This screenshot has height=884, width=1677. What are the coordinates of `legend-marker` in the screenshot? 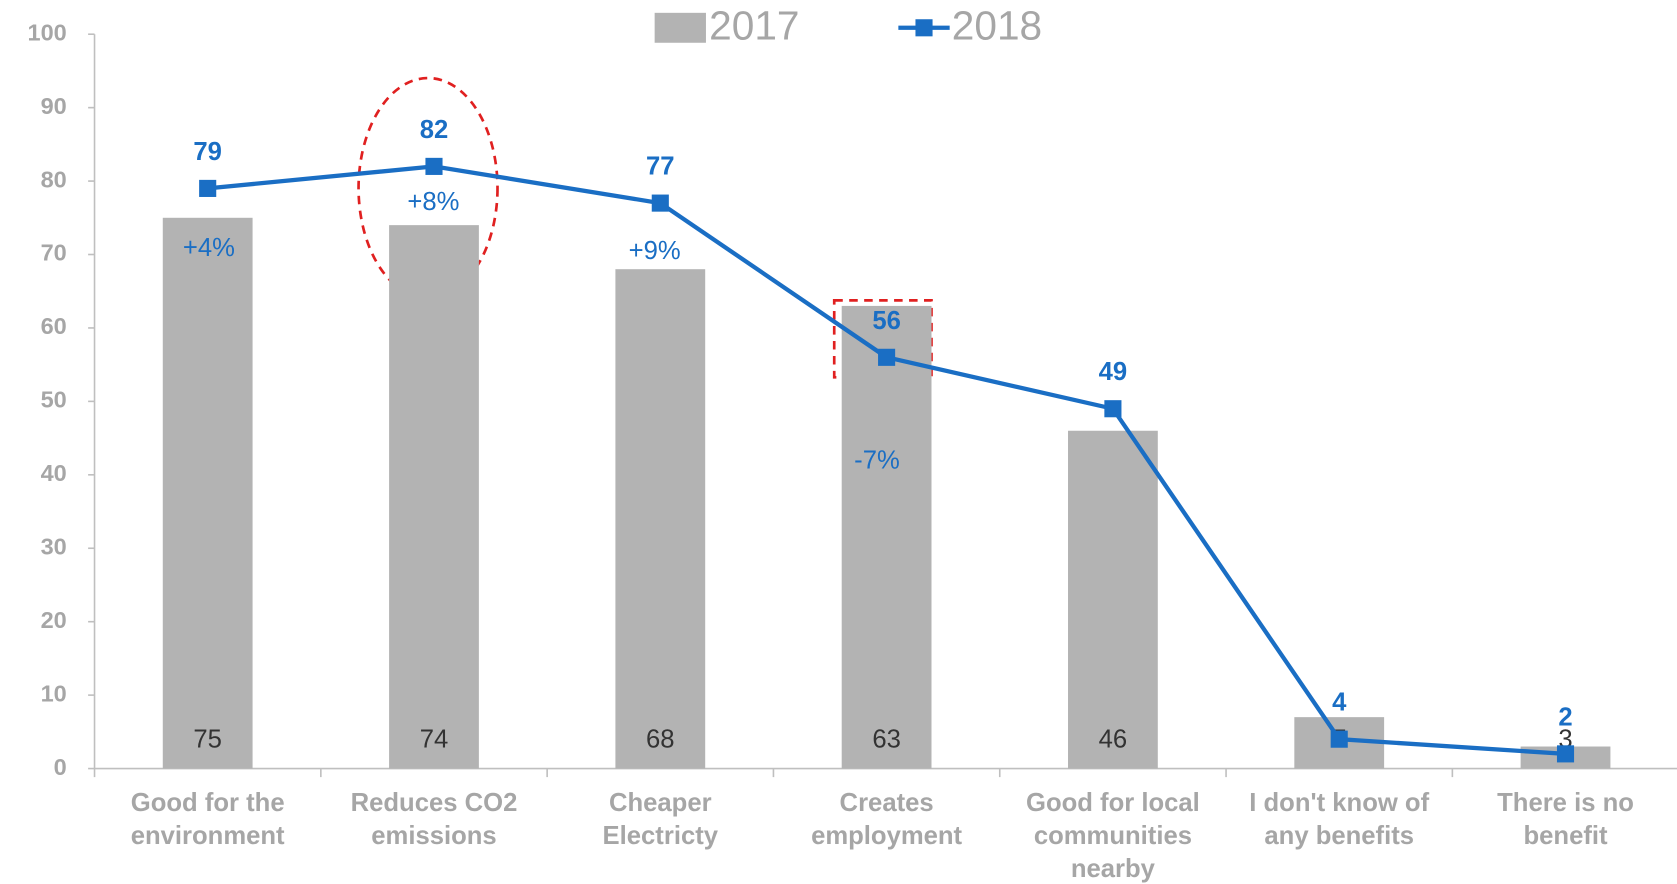 It's located at (924, 28).